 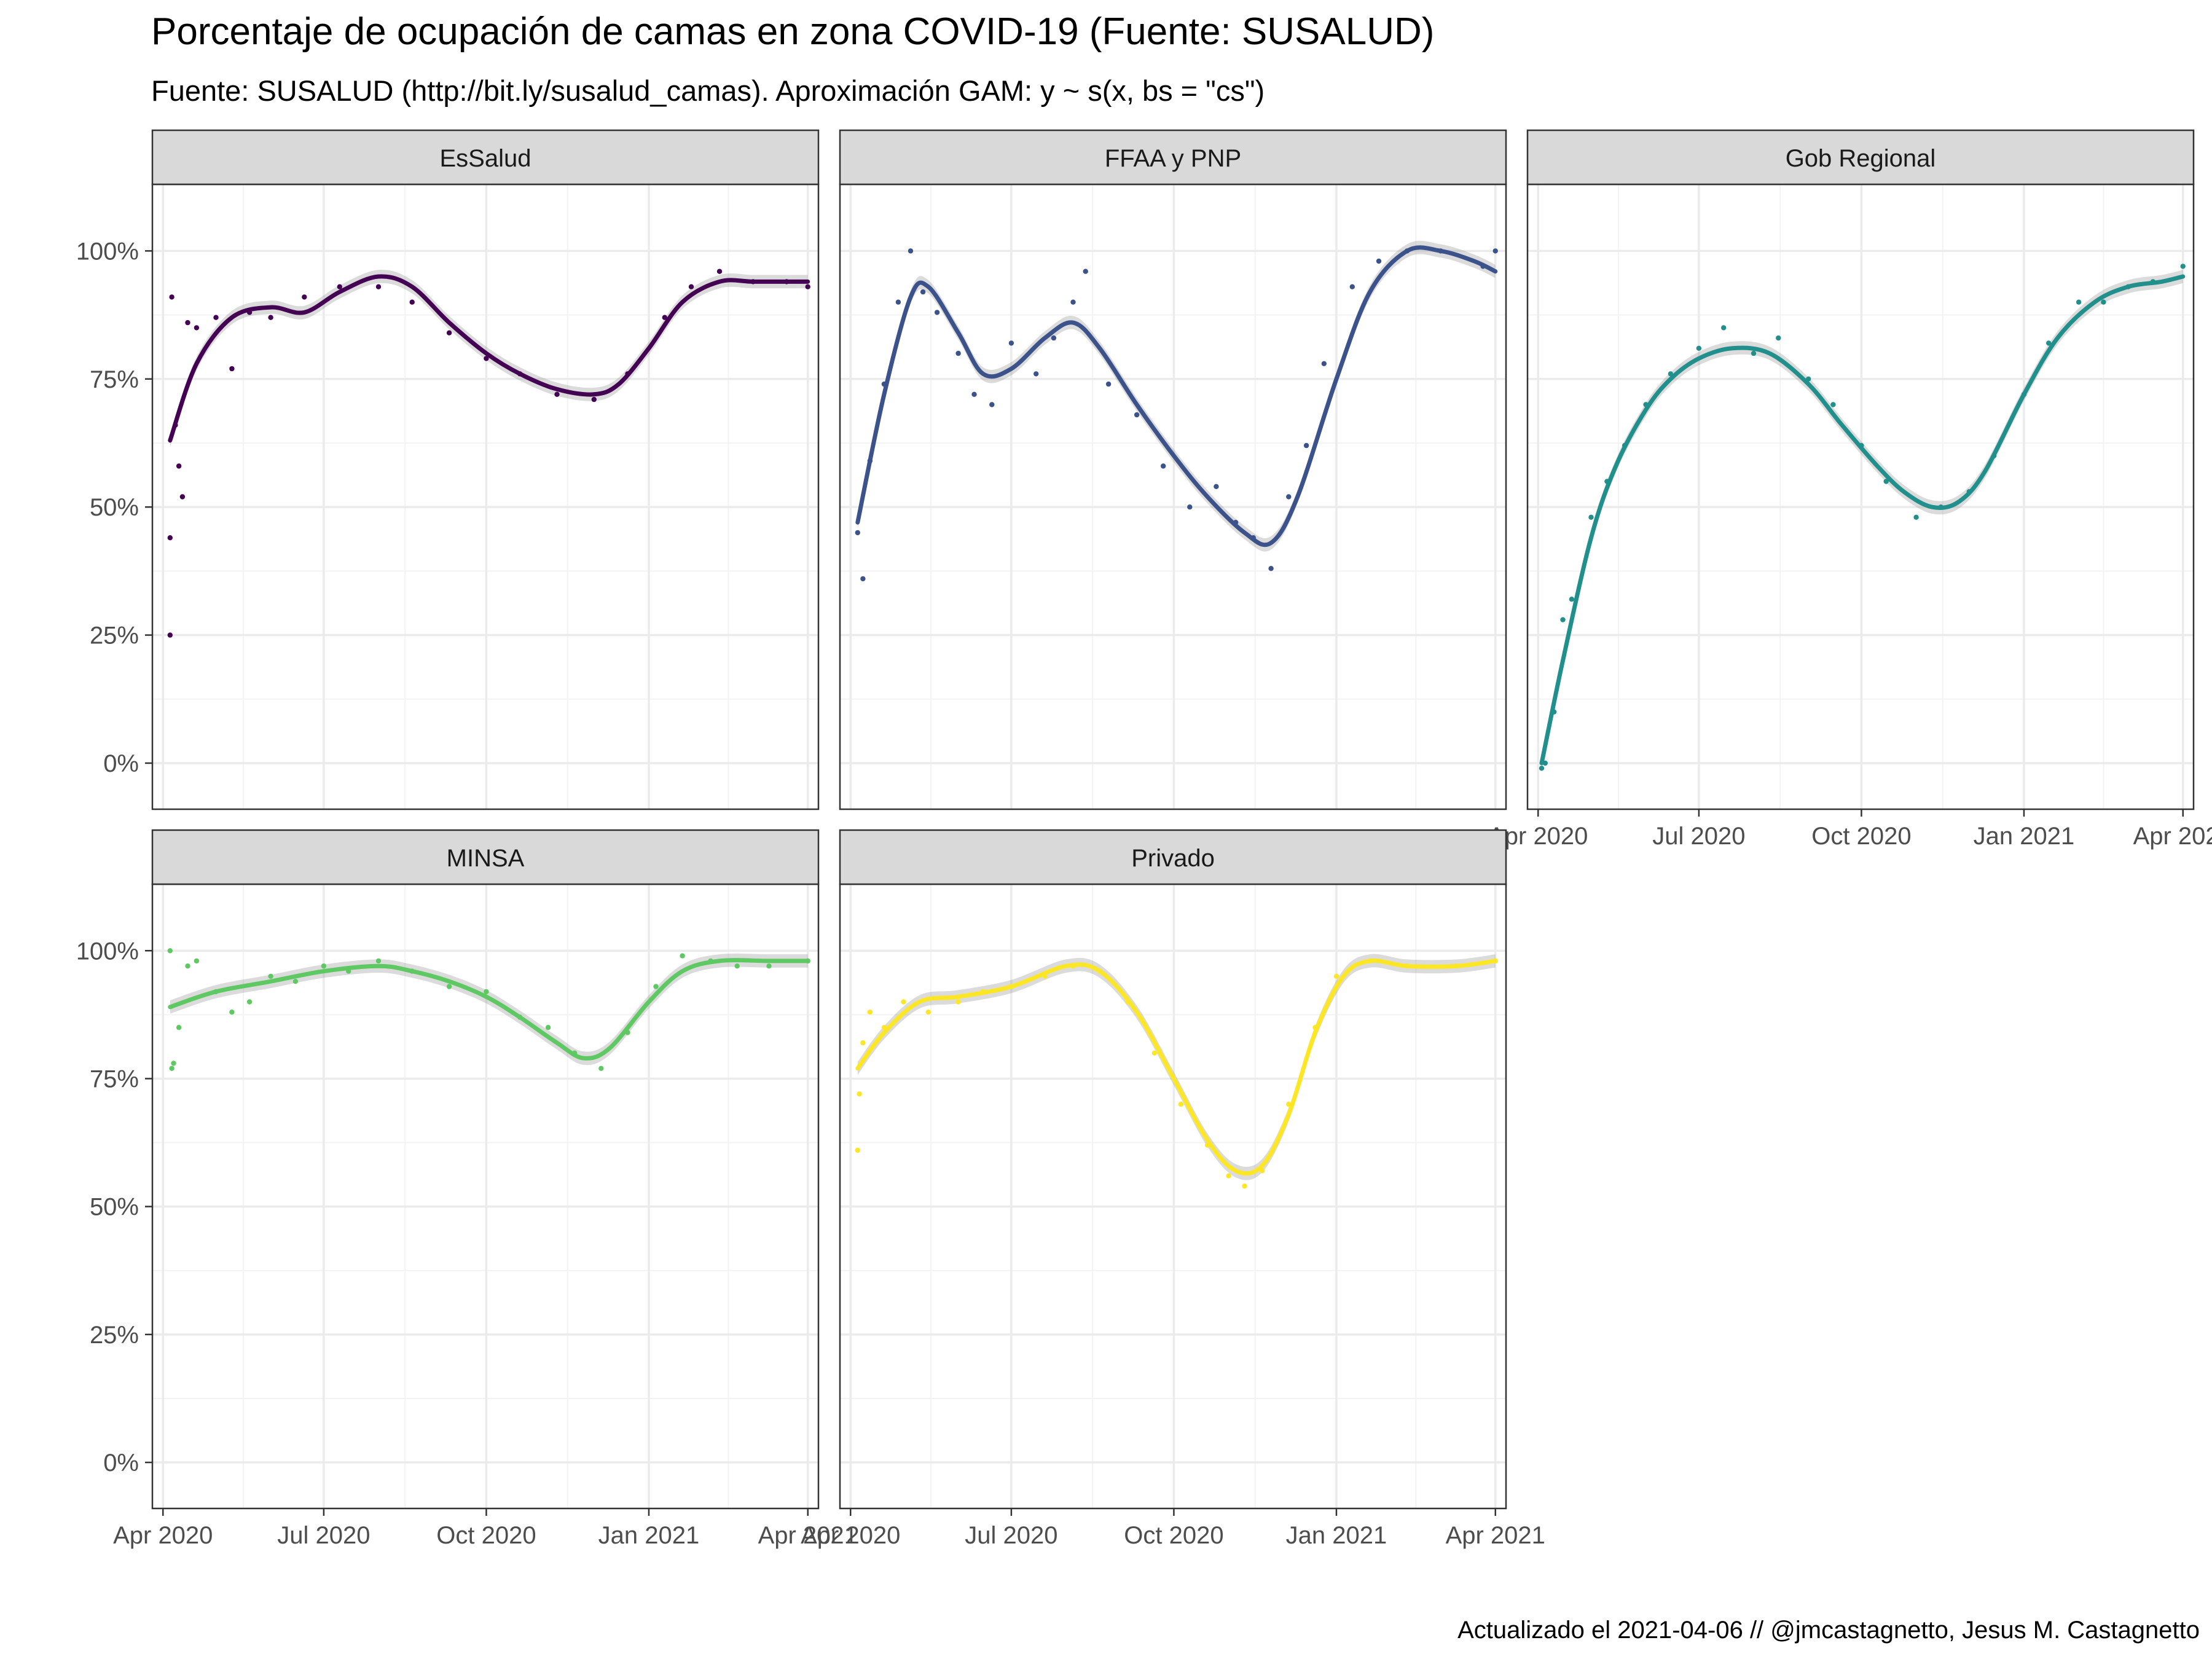 I want to click on confidence-ribbon, so click(x=489, y=358).